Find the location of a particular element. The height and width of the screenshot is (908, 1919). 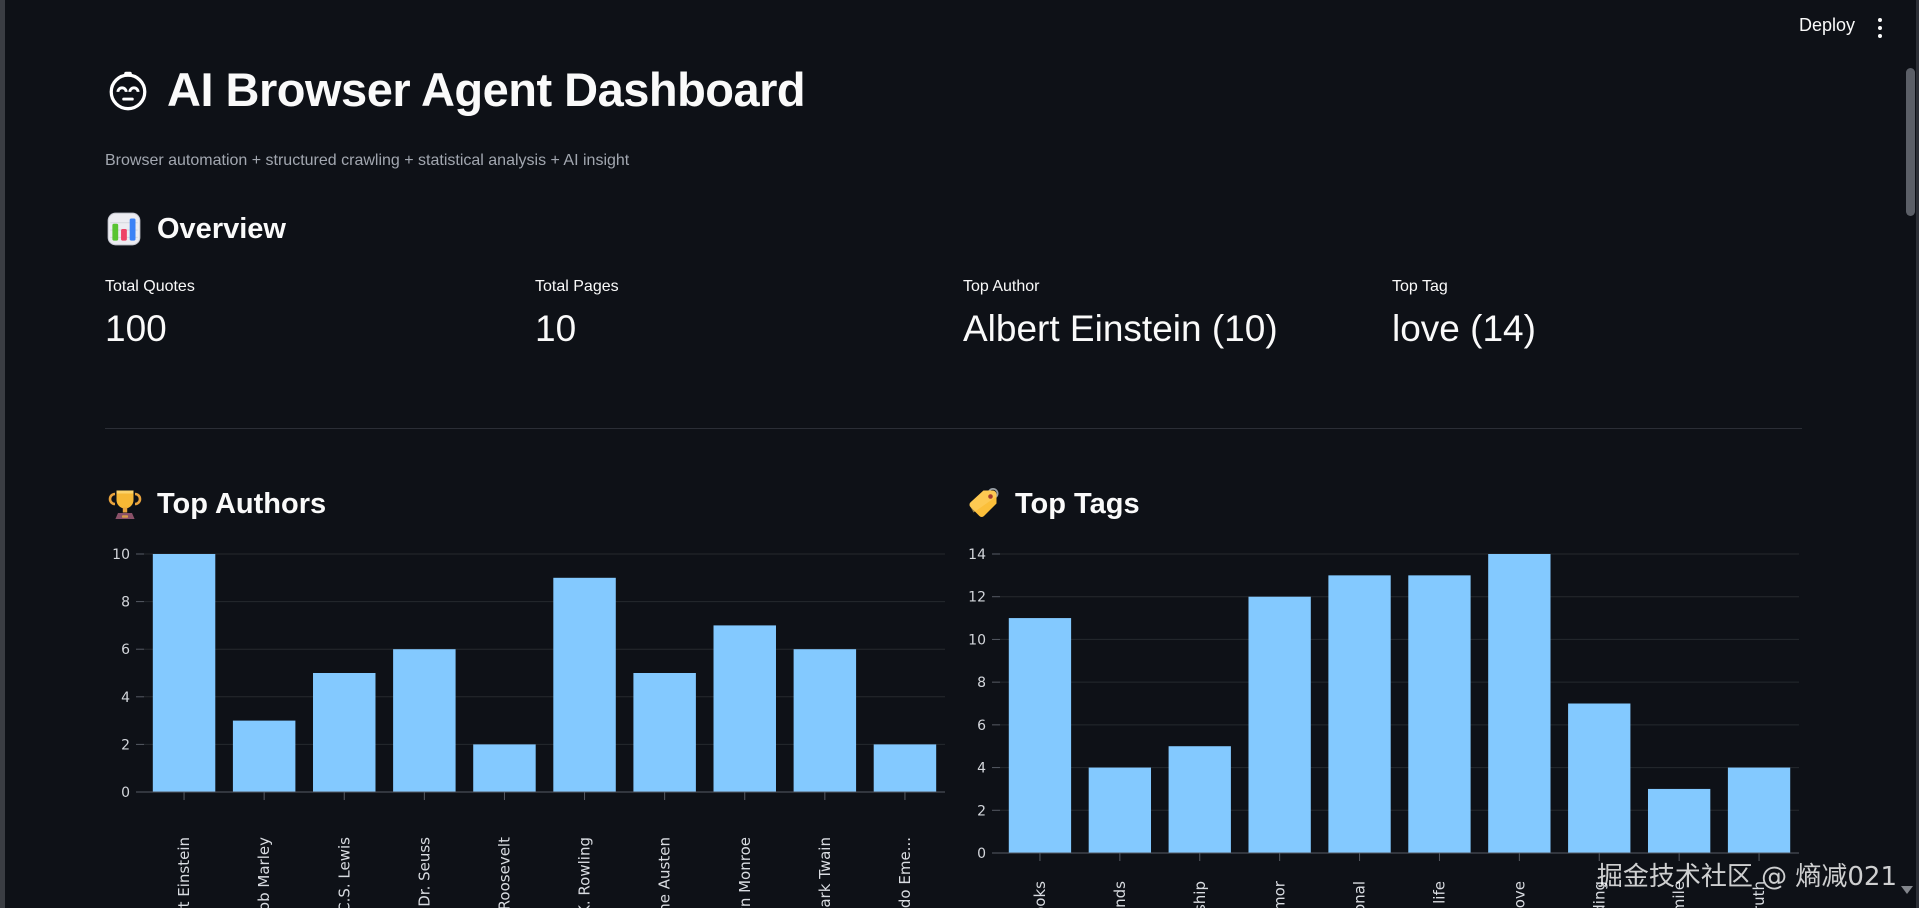

x-axis-label: humor is located at coordinates (1280, 894).